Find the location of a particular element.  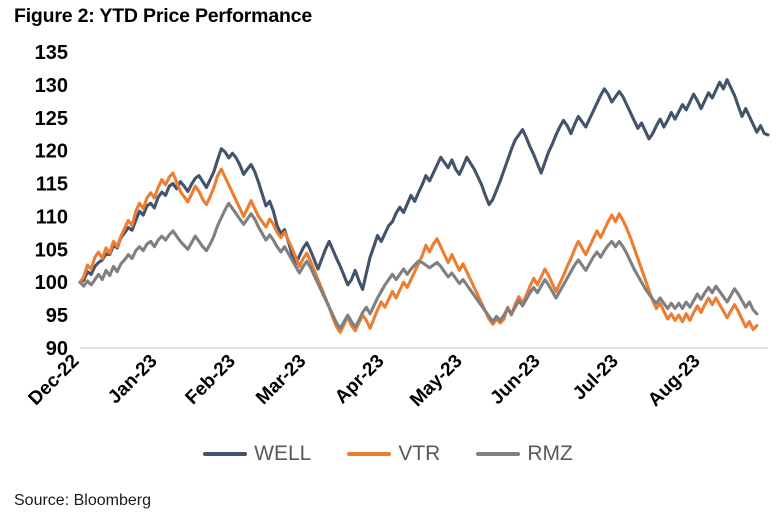

y-axis-tick-label: 130 is located at coordinates (51, 86).